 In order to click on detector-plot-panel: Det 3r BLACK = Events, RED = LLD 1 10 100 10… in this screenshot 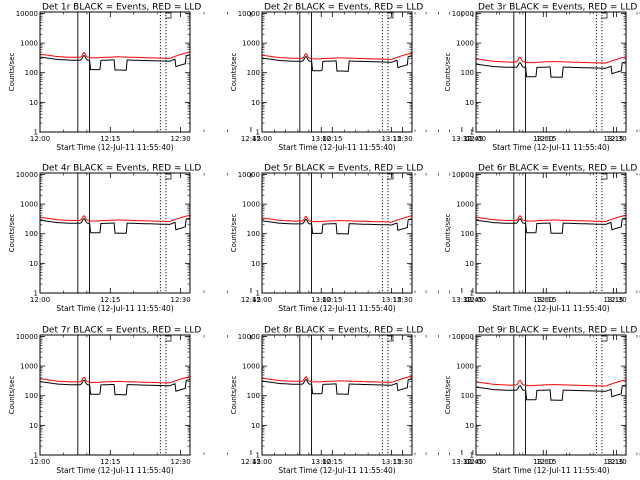, I will do `click(542, 77)`.